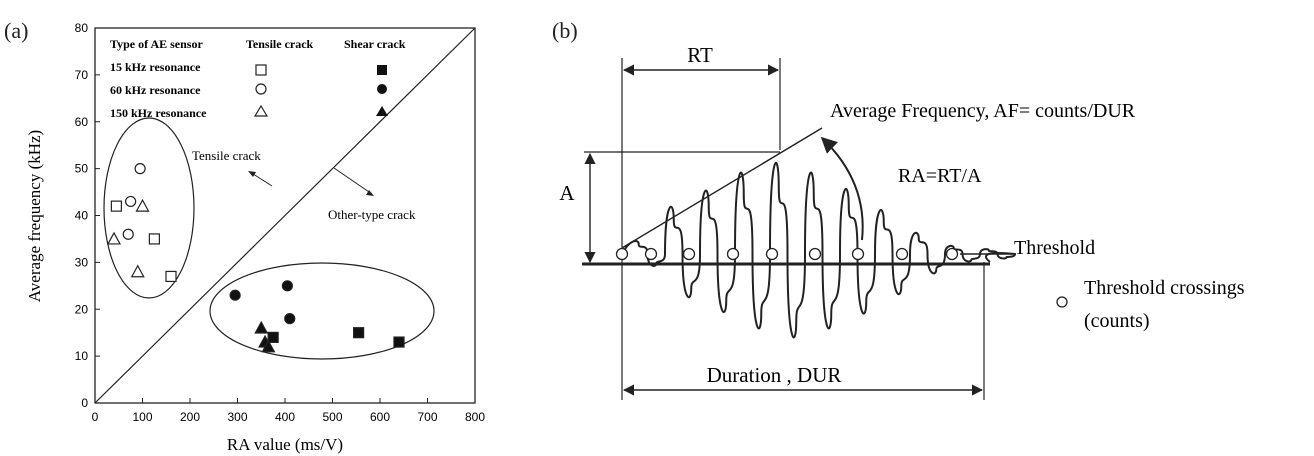  I want to click on legend-header-tensile: Tensile crack, so click(280, 44).